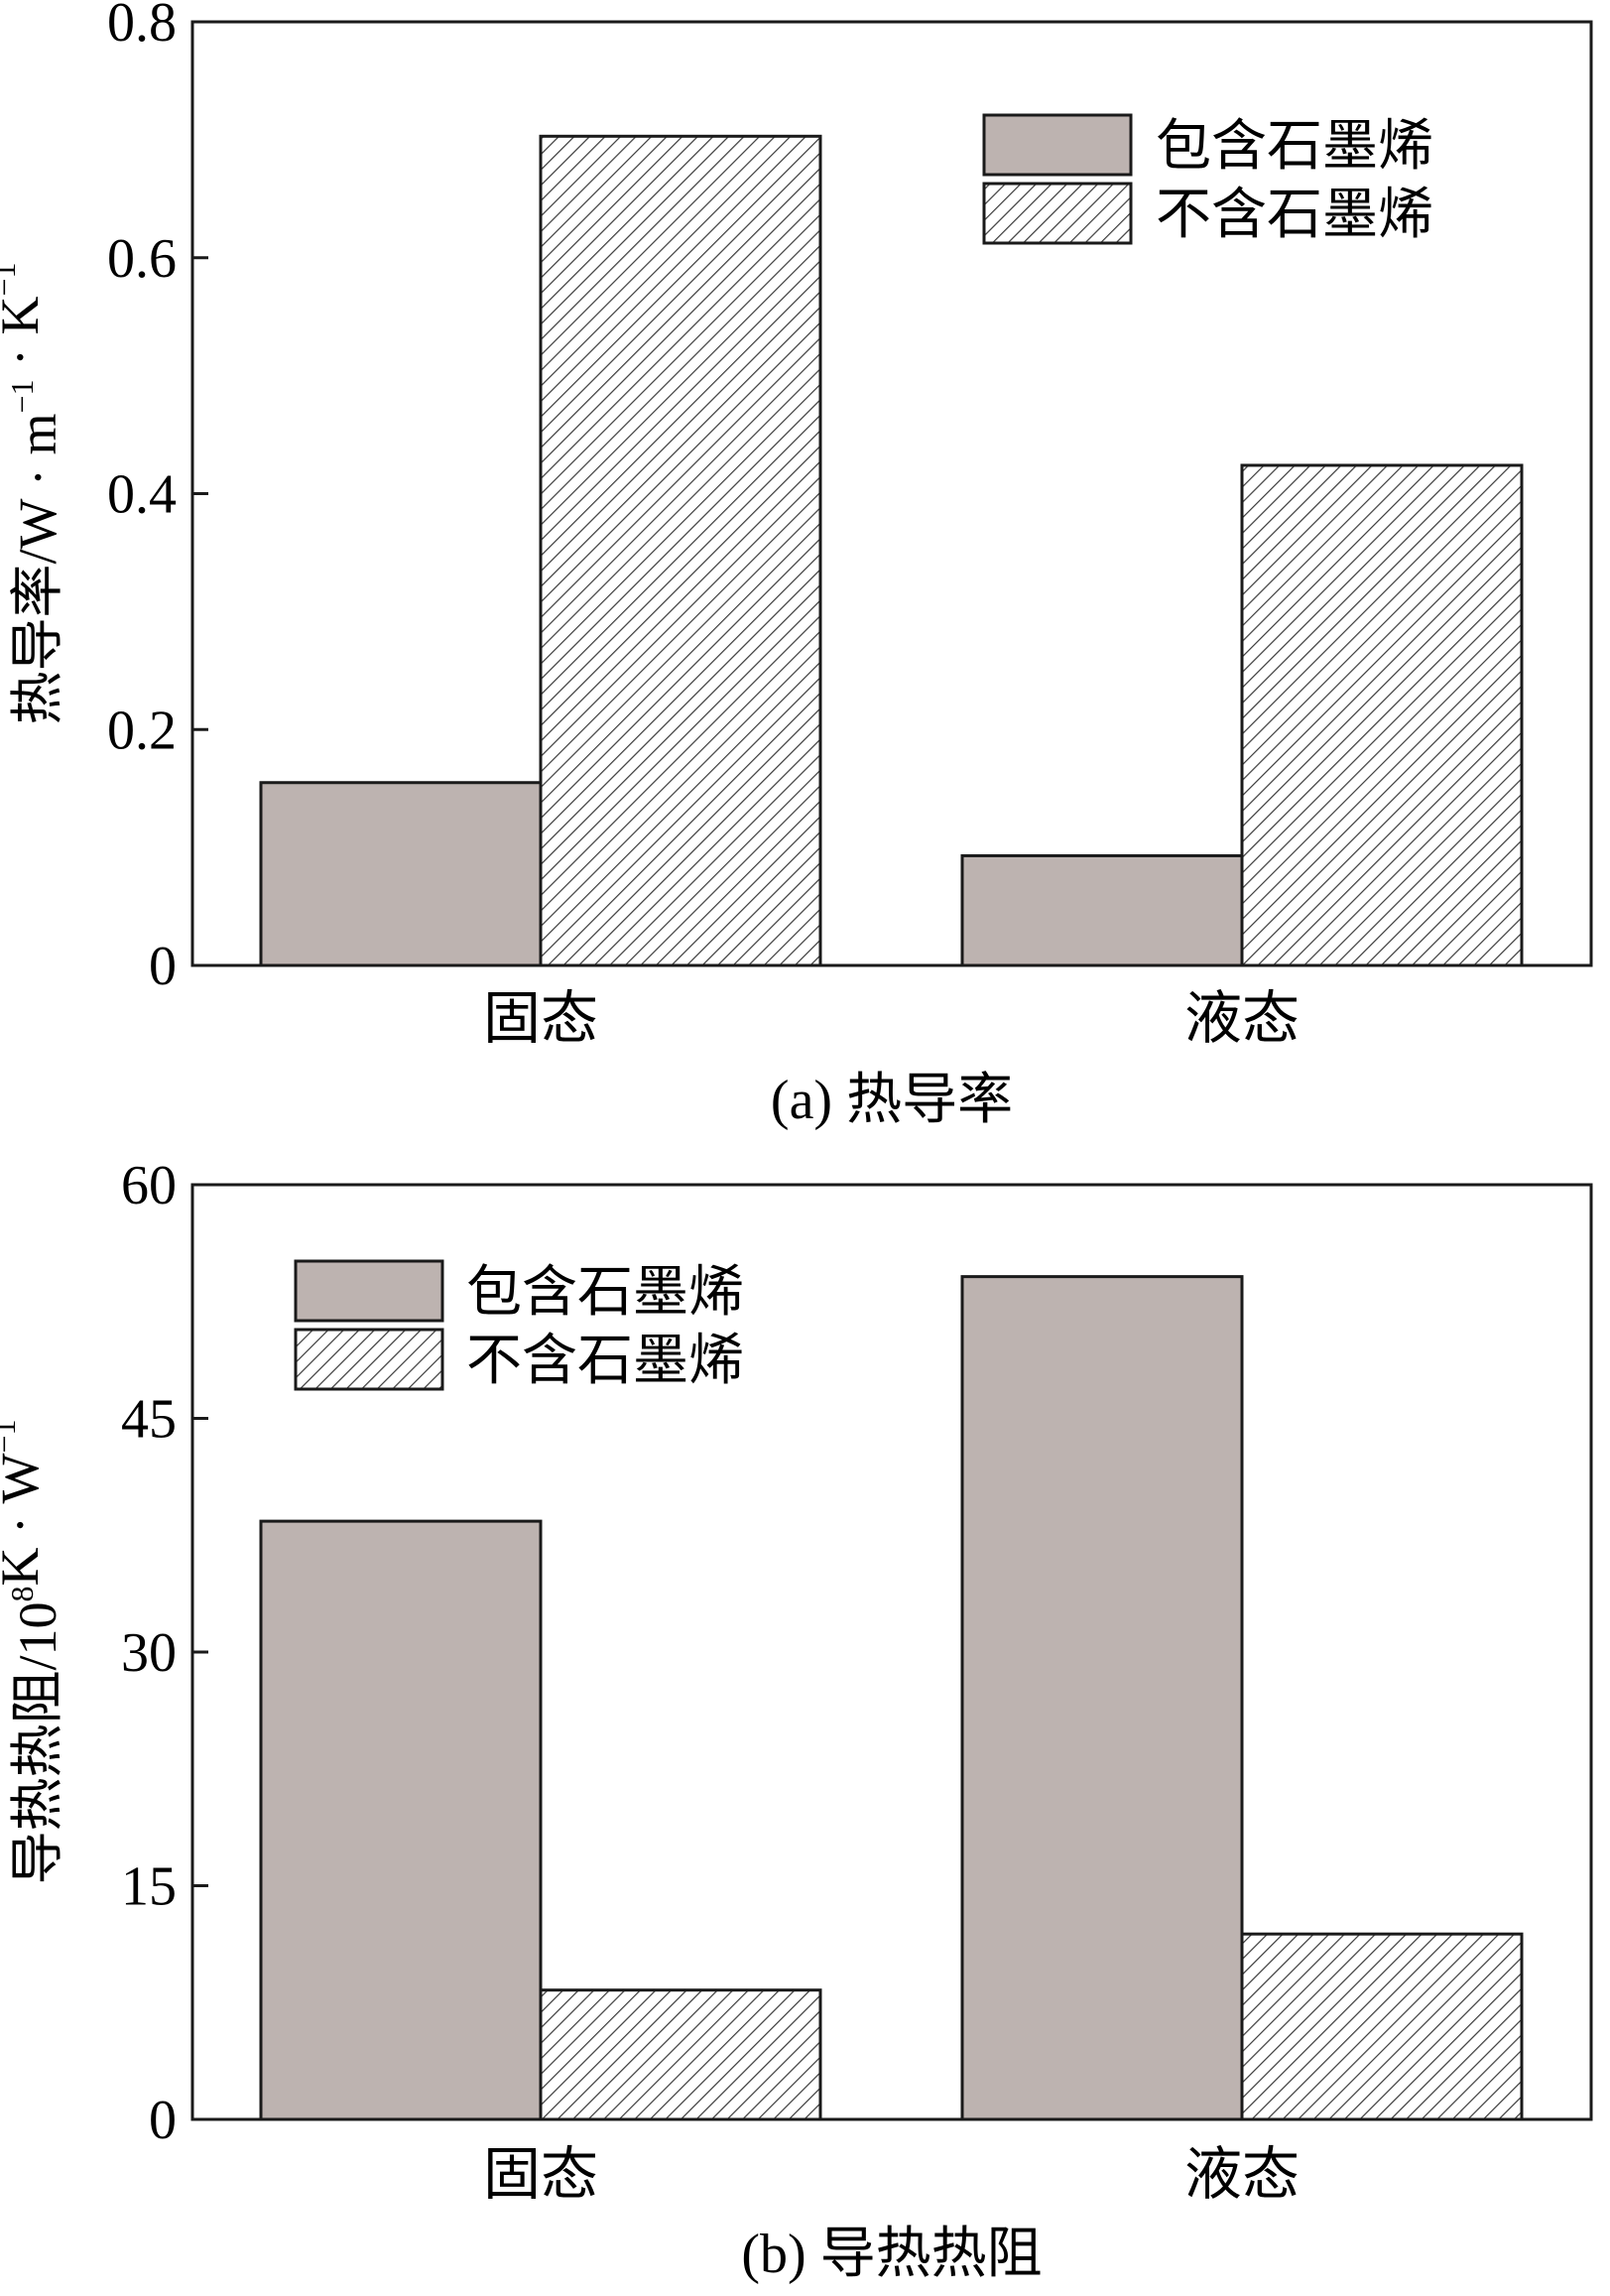 The height and width of the screenshot is (2296, 1610). I want to click on y-tick-label: 0.2, so click(142, 731).